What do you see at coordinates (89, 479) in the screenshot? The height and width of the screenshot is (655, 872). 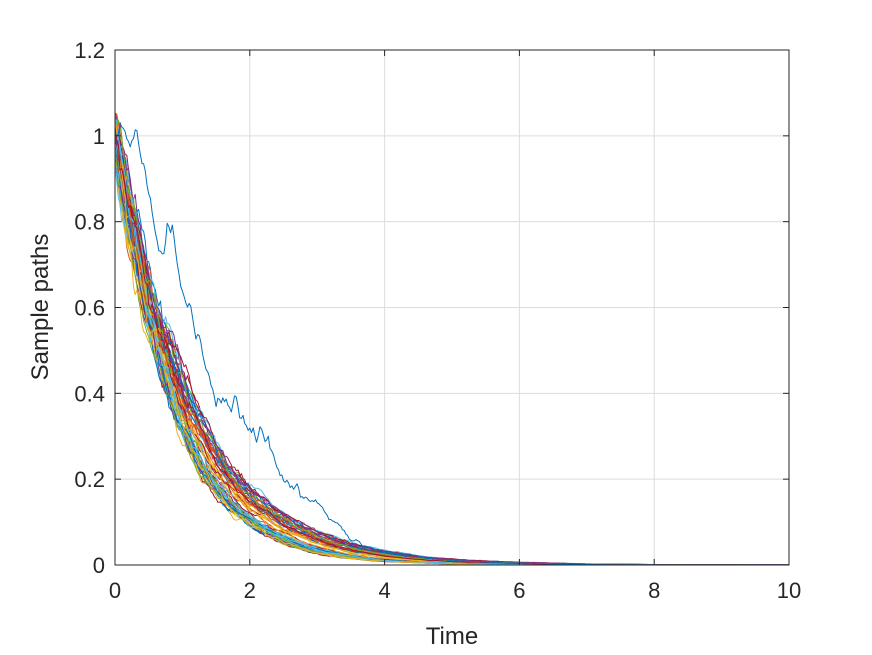 I see `y-tick-label: 0.2` at bounding box center [89, 479].